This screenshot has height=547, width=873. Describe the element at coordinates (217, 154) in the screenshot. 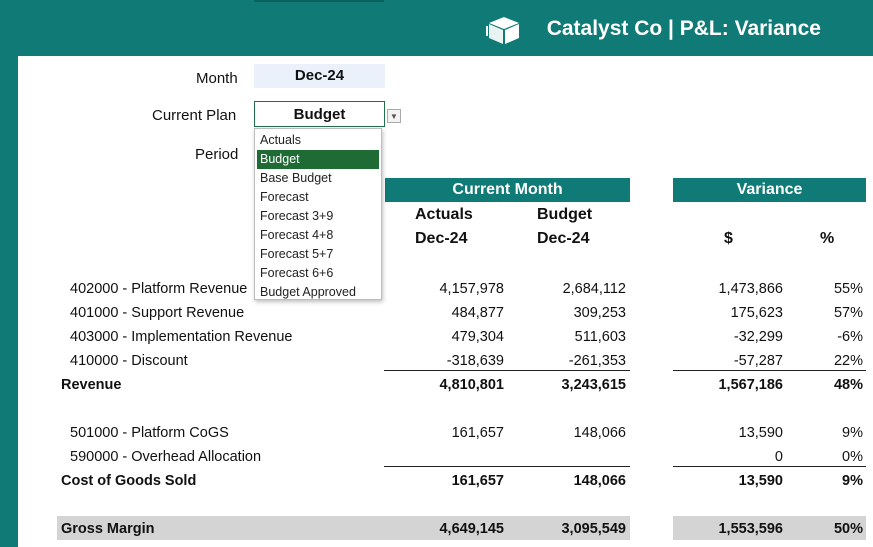

I see `period-label: Period` at that location.